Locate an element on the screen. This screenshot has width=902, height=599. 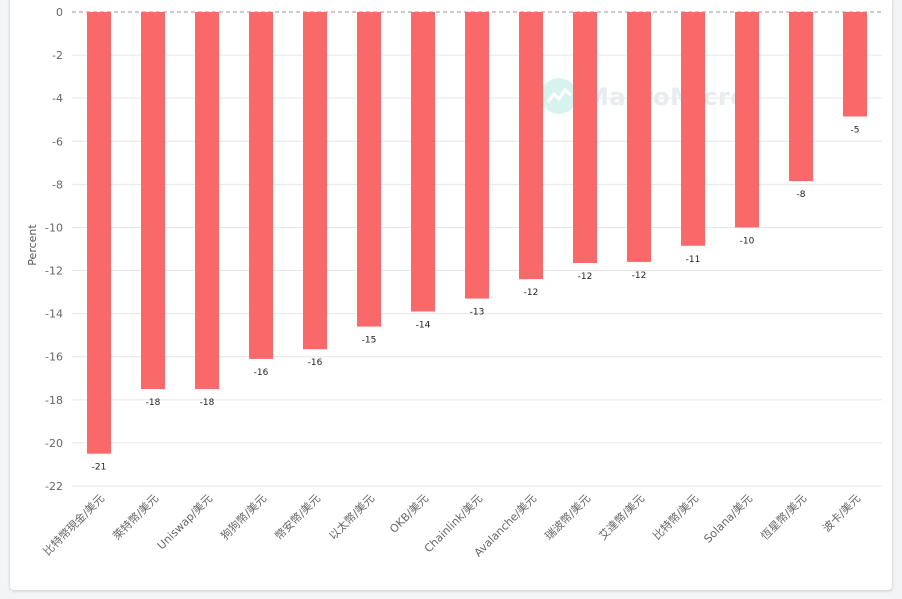
x-tick-label: 艾達幣/美元 is located at coordinates (621, 517).